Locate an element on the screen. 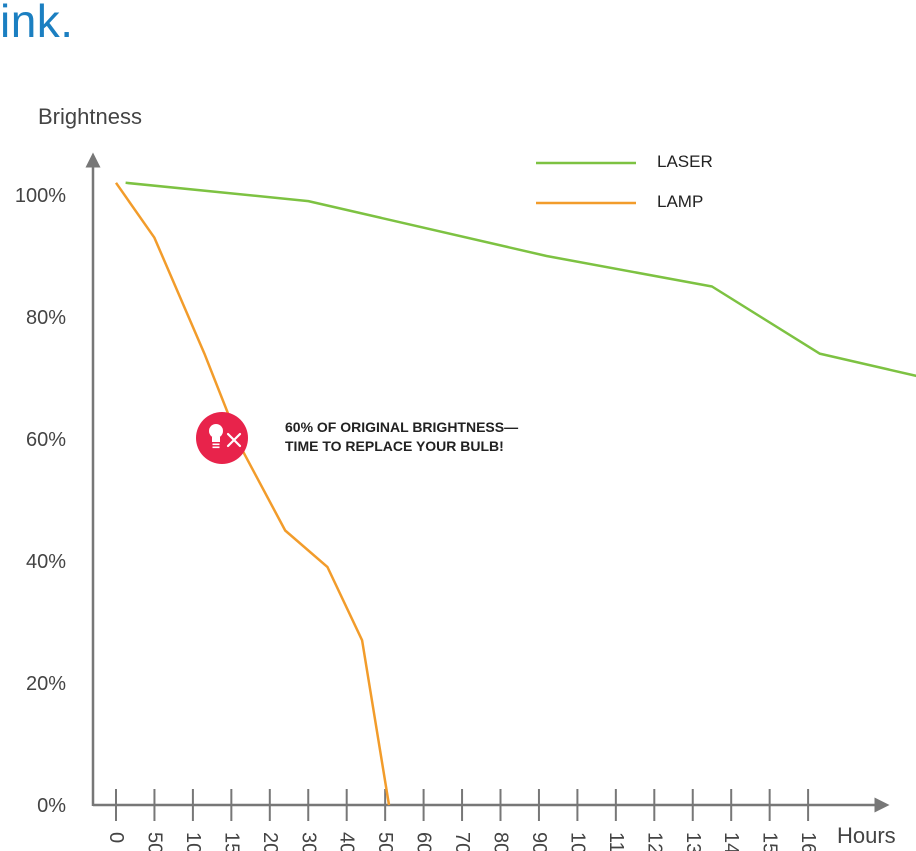  annotation-line-2: TIME TO REPLACE YOUR BULB! is located at coordinates (394, 446).